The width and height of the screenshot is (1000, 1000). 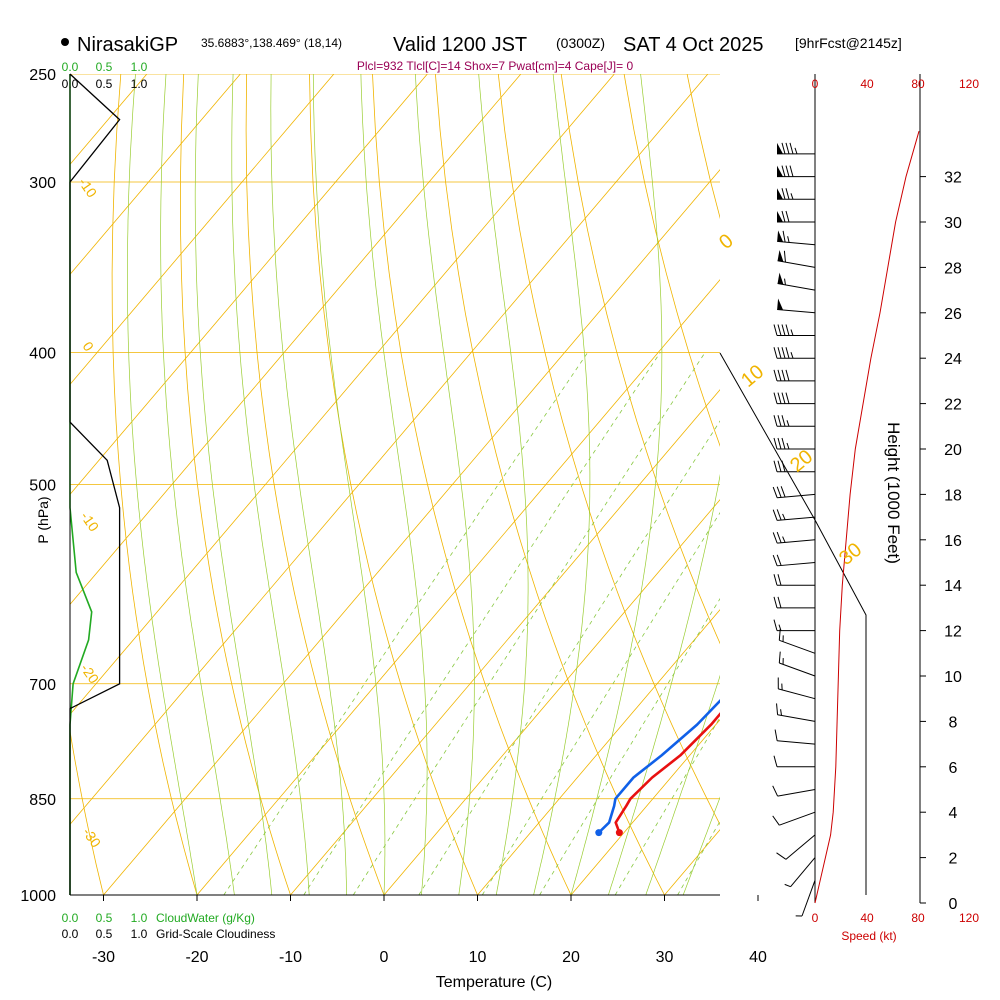 What do you see at coordinates (953, 450) in the screenshot?
I see `height-tick-label: 20` at bounding box center [953, 450].